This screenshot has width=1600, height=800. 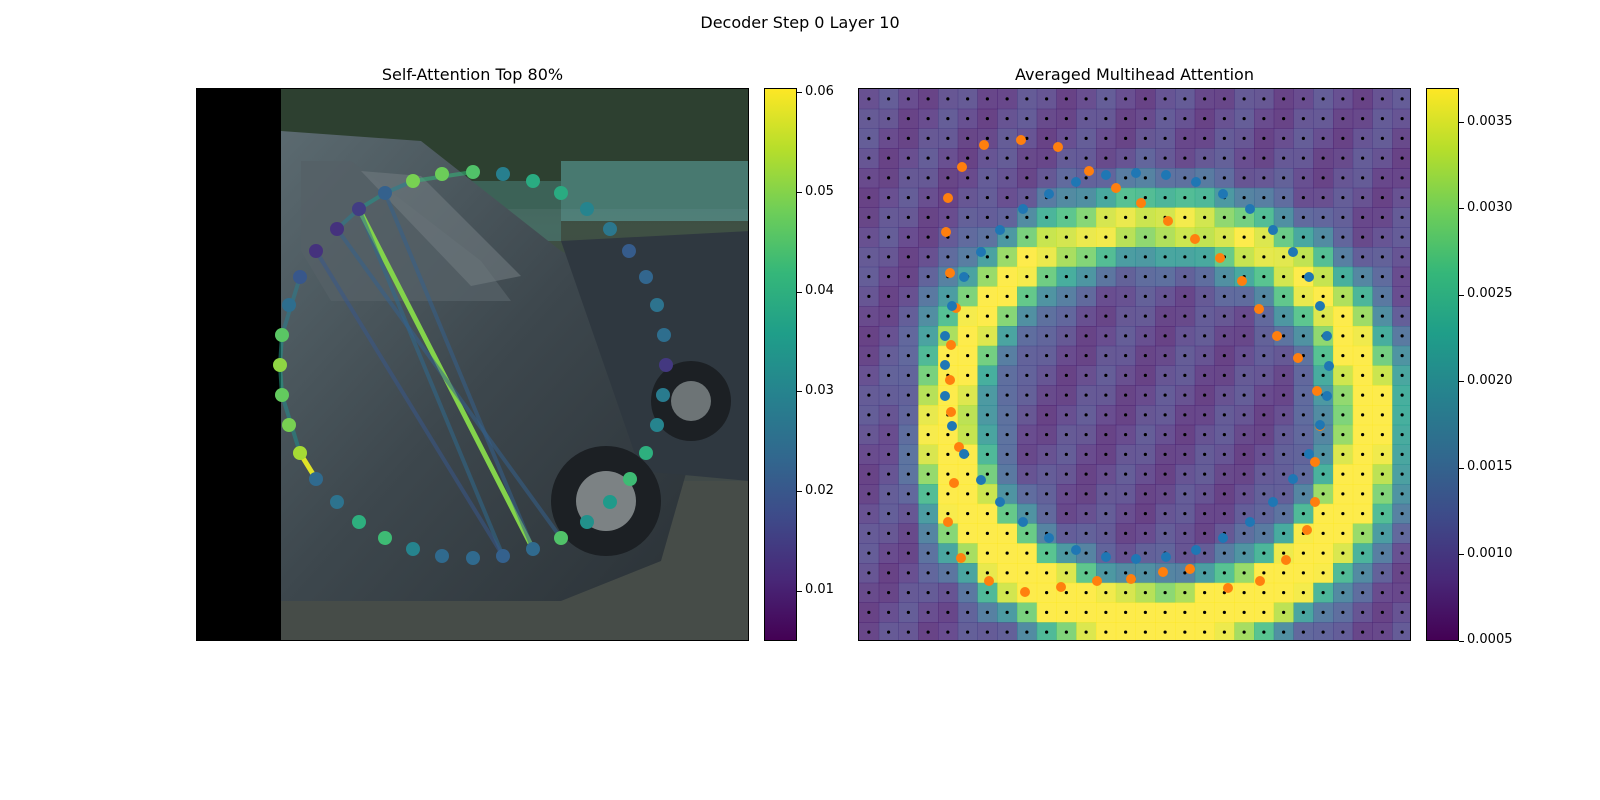 I want to click on left-panel-title: Self-Attention Top 80%, so click(x=472, y=74).